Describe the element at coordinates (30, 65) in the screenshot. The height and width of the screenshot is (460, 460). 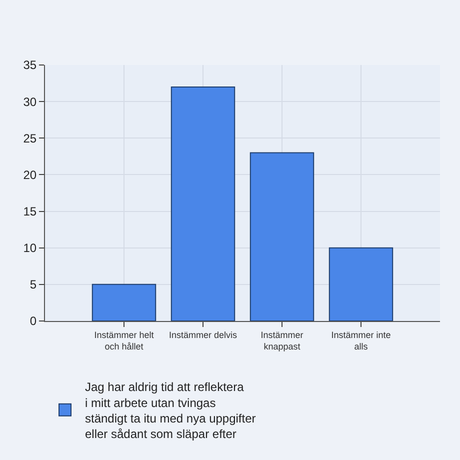
I see `y-tick-label: 35` at that location.